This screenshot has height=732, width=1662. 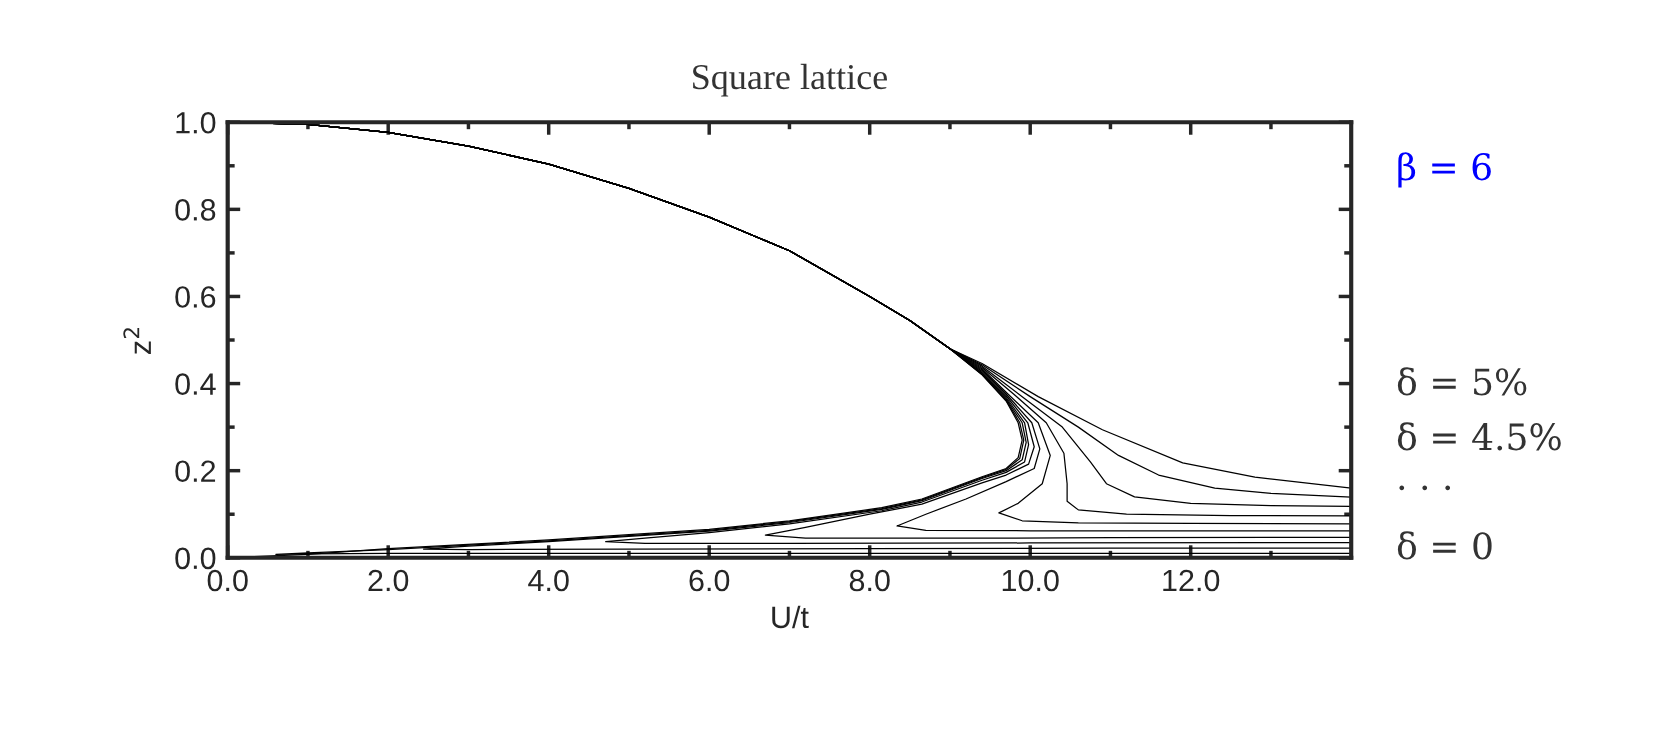 What do you see at coordinates (195, 558) in the screenshot?
I see `y-tick-label: 0.0` at bounding box center [195, 558].